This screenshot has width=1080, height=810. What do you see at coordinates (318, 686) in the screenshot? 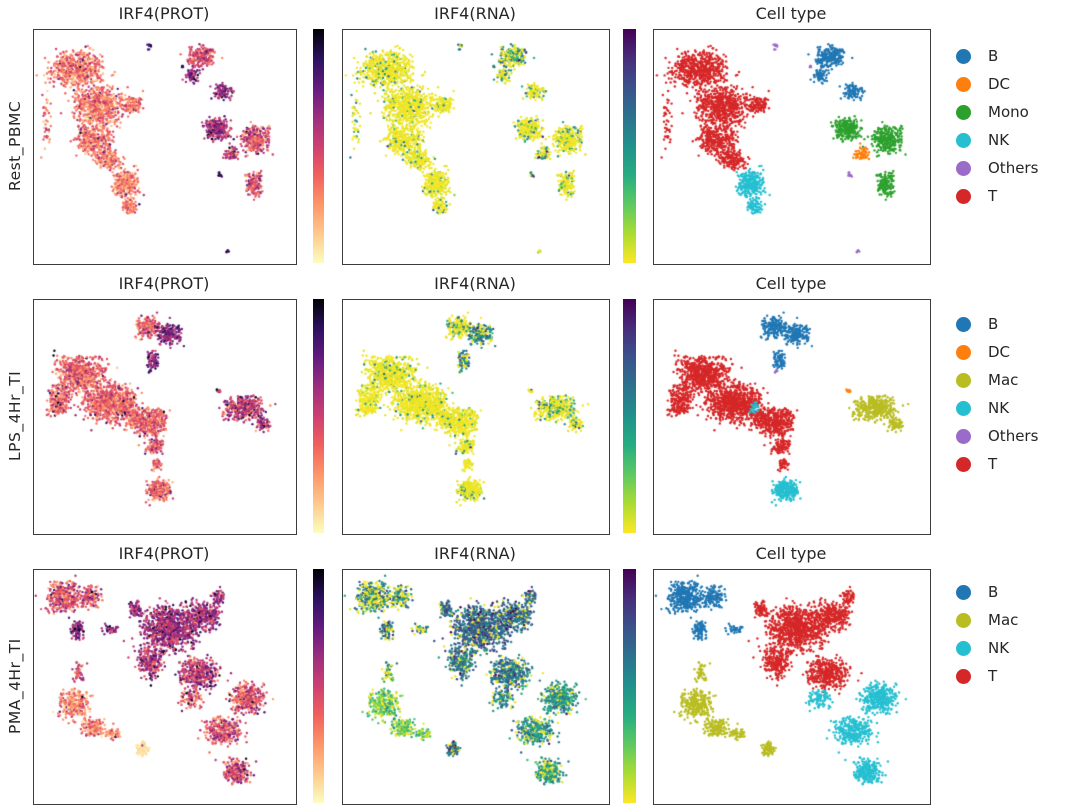
I see `colorbar-prot-row3` at bounding box center [318, 686].